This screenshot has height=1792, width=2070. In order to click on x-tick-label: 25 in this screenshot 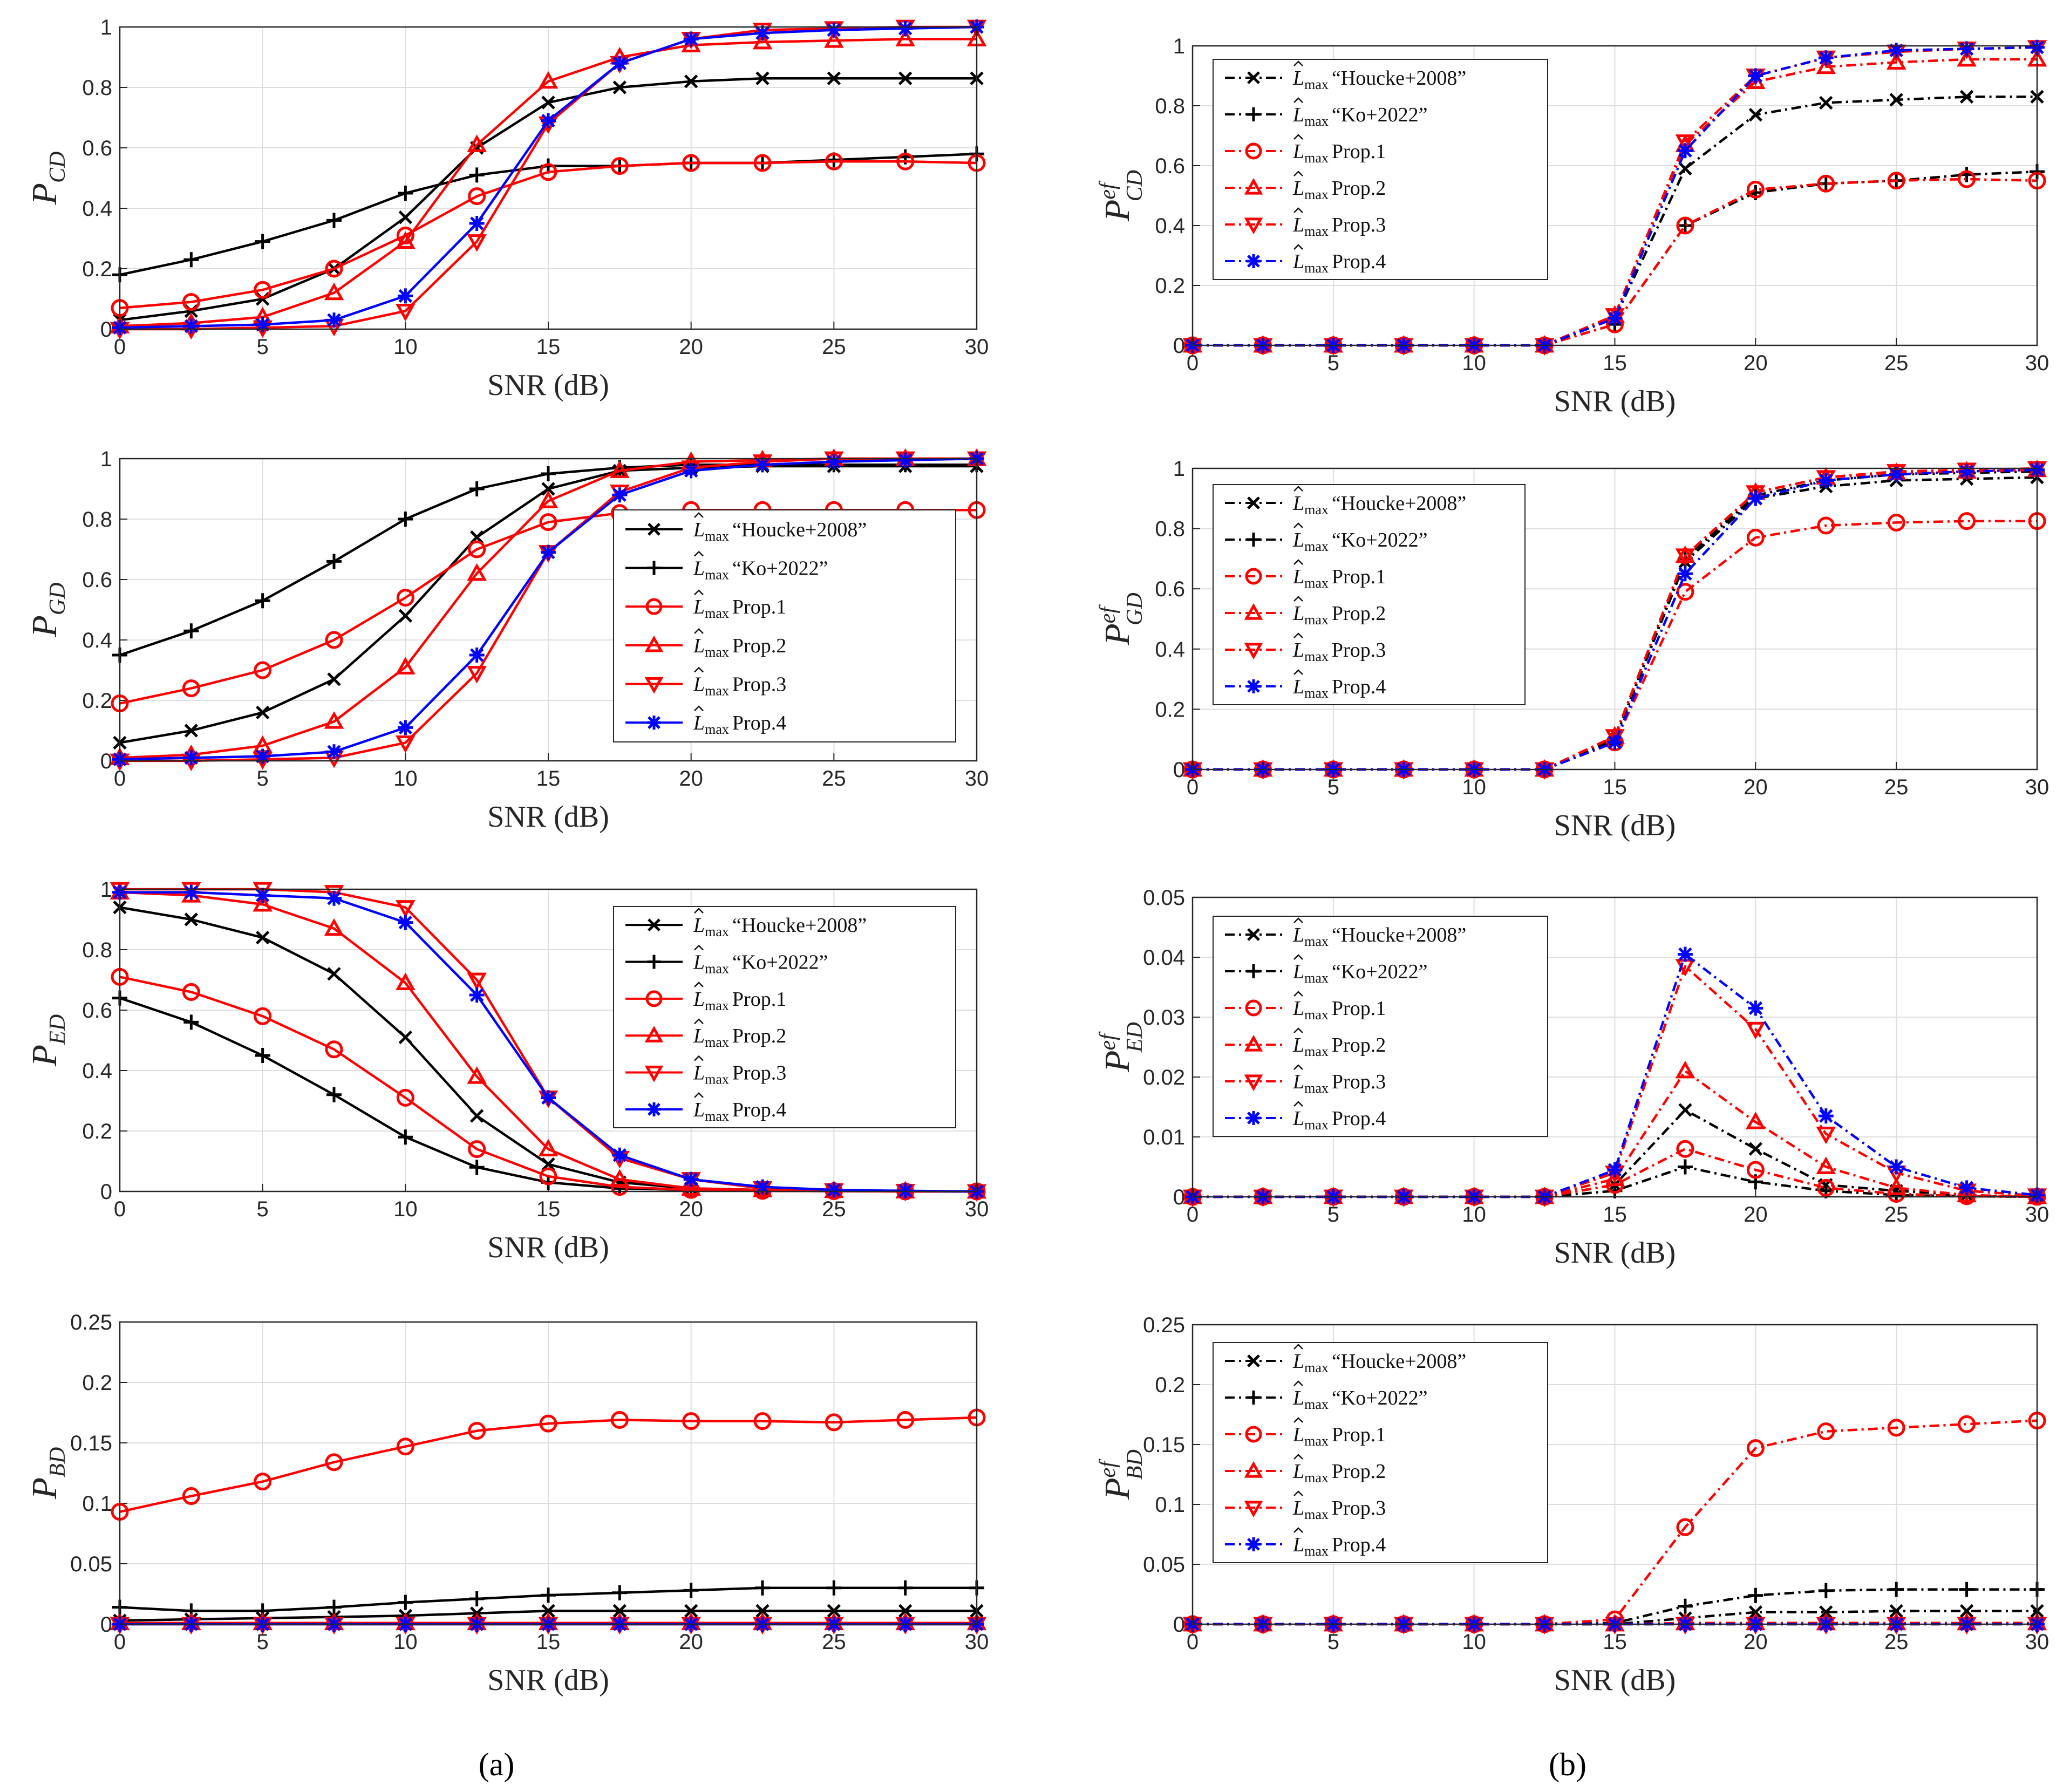, I will do `click(1896, 363)`.